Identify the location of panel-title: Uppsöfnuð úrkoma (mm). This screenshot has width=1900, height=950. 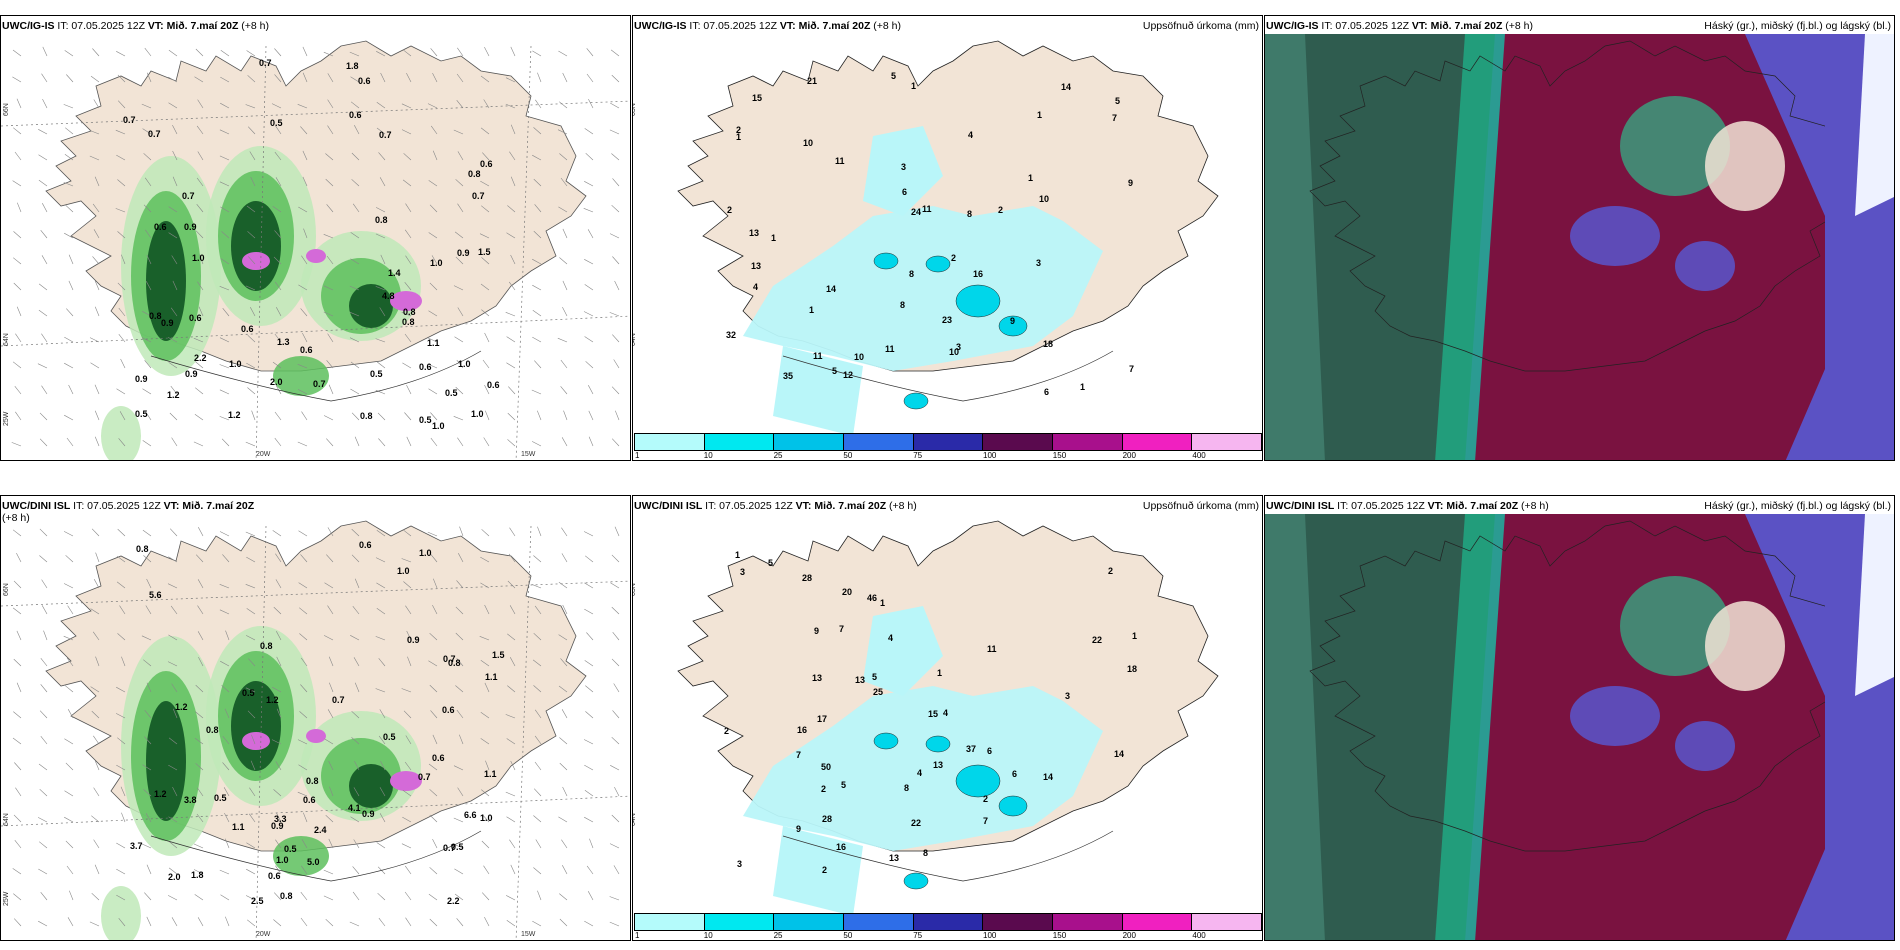
(1200, 26).